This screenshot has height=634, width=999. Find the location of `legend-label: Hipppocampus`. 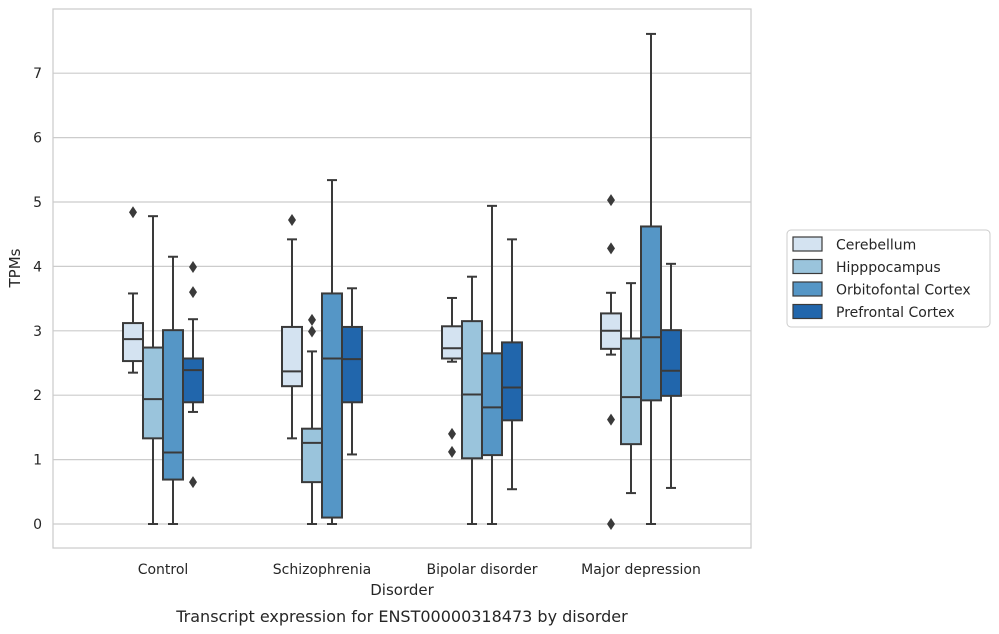

legend-label: Hipppocampus is located at coordinates (888, 268).